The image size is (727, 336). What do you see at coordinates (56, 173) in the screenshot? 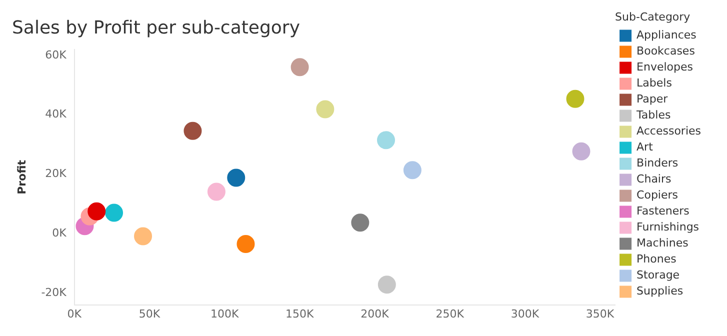
I see `y-tick-label: 20K` at bounding box center [56, 173].